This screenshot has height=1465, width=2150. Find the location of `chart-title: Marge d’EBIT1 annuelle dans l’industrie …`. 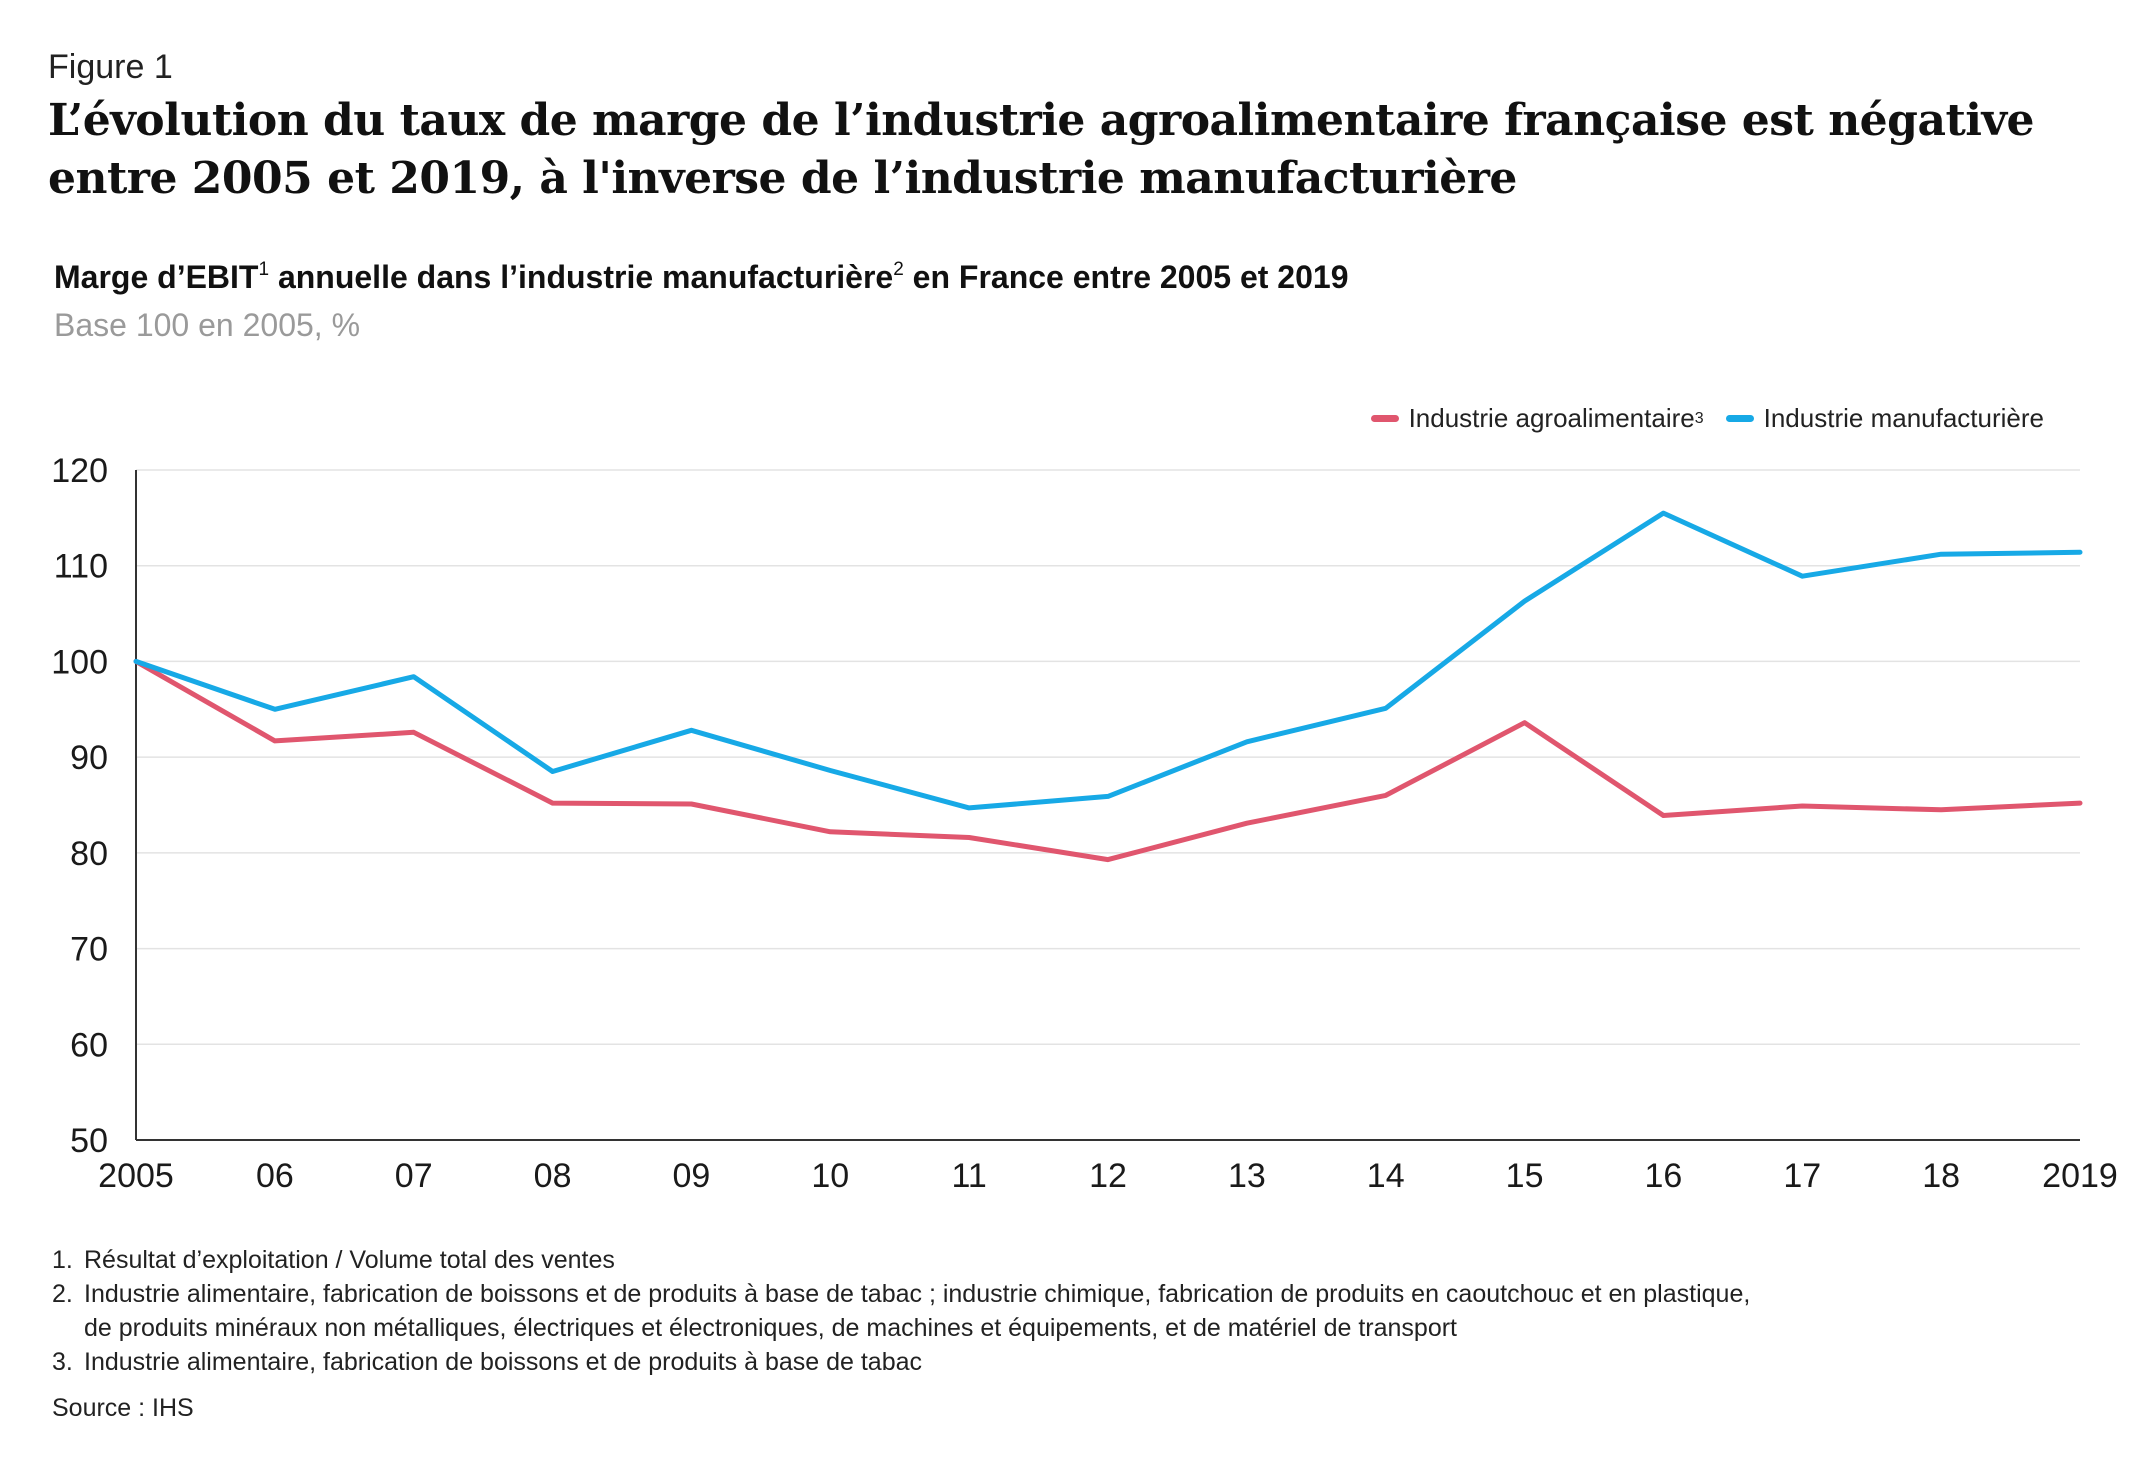

chart-title: Marge d’EBIT1 annuelle dans l’industrie … is located at coordinates (701, 277).